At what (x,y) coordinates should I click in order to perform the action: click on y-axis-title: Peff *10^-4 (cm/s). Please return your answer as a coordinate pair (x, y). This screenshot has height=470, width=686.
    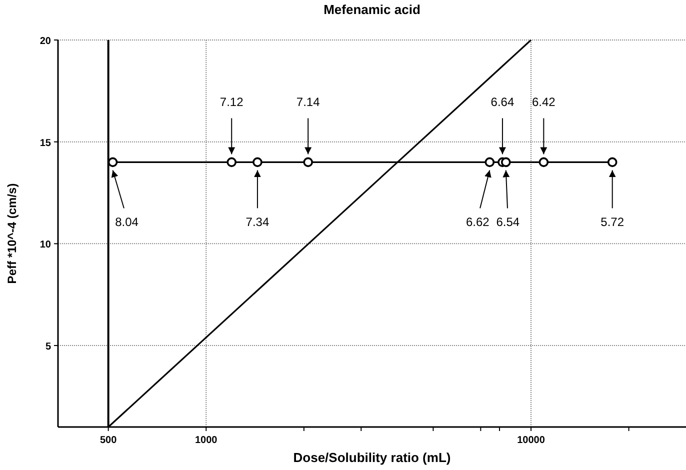
    Looking at the image, I should click on (12, 233).